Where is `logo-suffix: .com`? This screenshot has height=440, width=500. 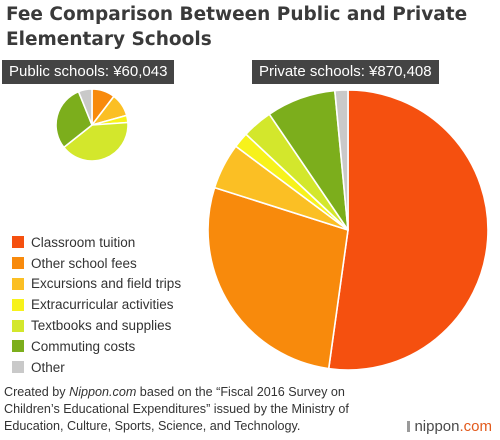 logo-suffix: .com is located at coordinates (475, 426).